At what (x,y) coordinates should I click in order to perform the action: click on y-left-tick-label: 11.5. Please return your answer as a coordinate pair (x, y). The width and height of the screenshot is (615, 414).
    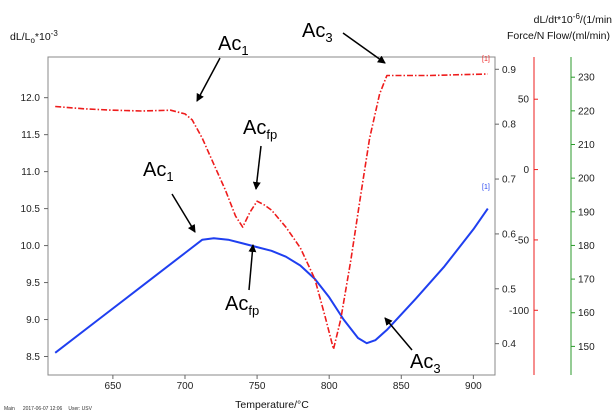
    Looking at the image, I should click on (30, 135).